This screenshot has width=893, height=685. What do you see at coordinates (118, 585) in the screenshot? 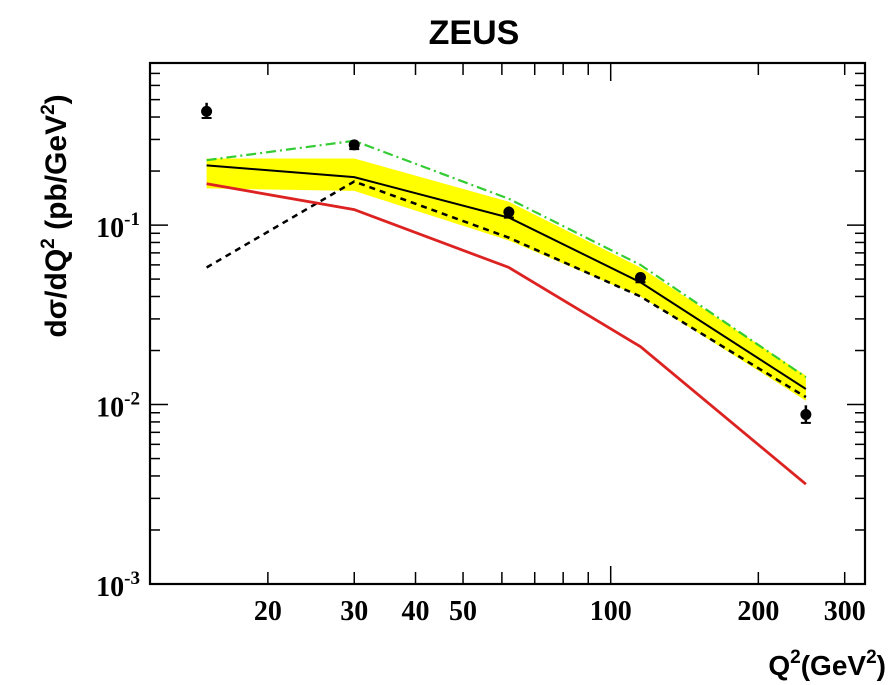
I see `y-tick-label: 10⁻³` at bounding box center [118, 585].